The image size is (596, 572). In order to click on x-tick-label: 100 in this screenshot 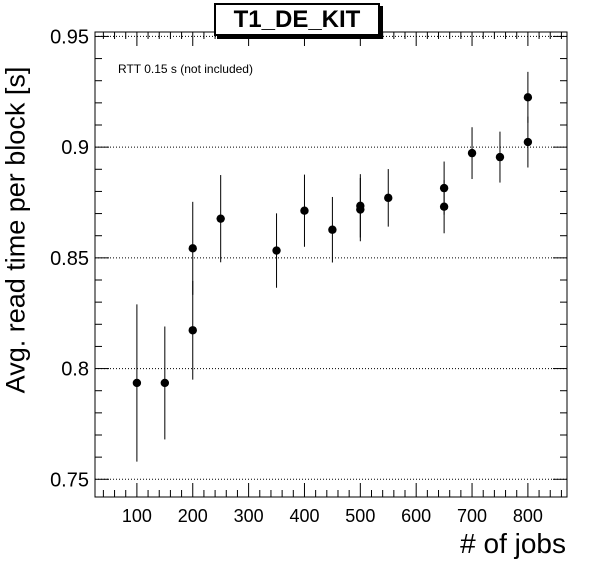, I will do `click(137, 516)`.